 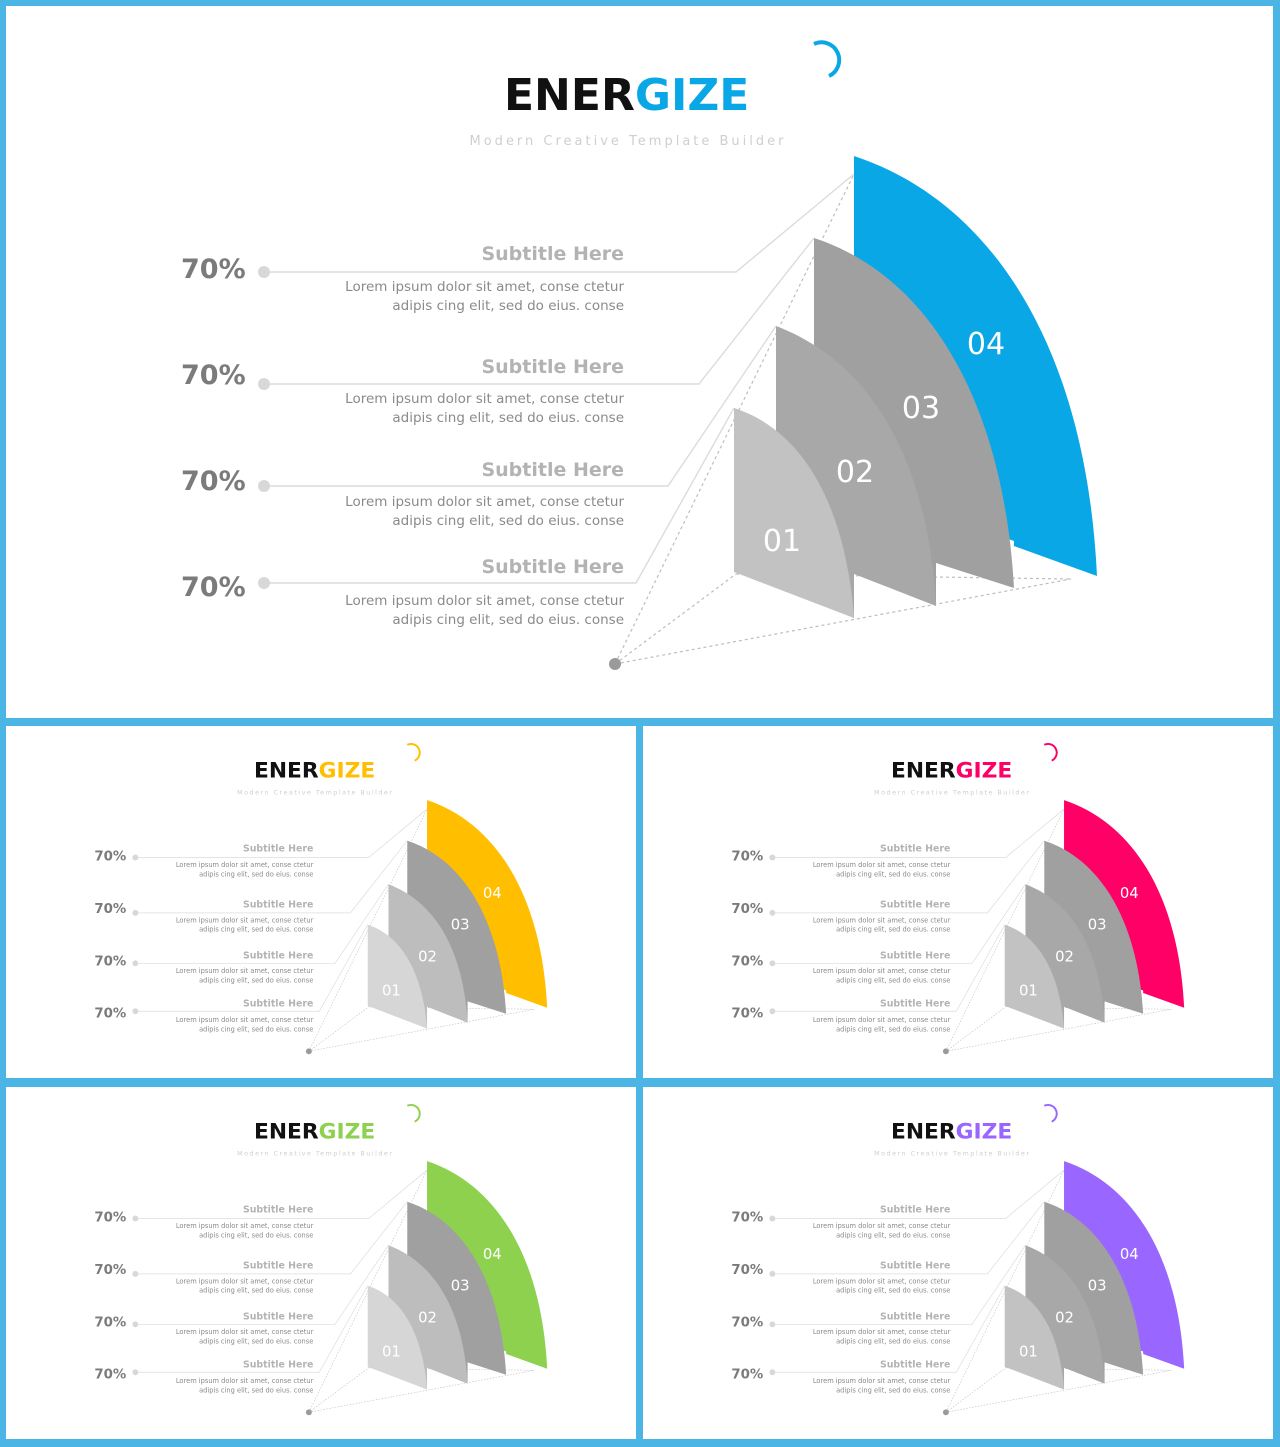 I want to click on leader-lines, so click(x=918, y=1271).